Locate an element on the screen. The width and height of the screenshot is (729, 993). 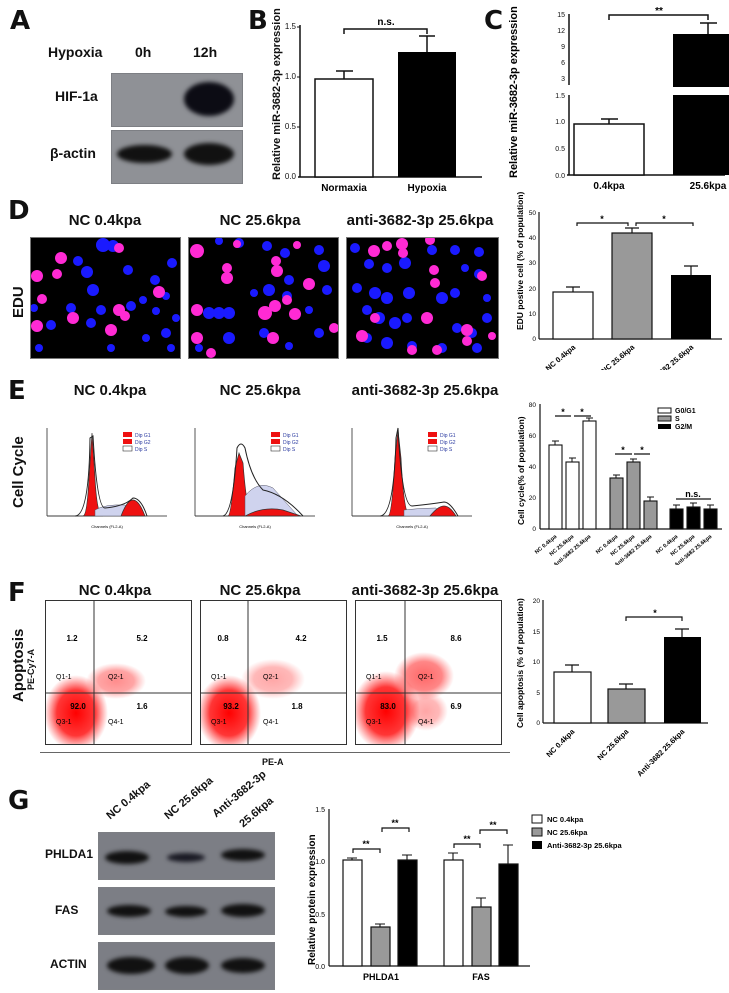
d-row-label: EDU is located at coordinates (18, 302).